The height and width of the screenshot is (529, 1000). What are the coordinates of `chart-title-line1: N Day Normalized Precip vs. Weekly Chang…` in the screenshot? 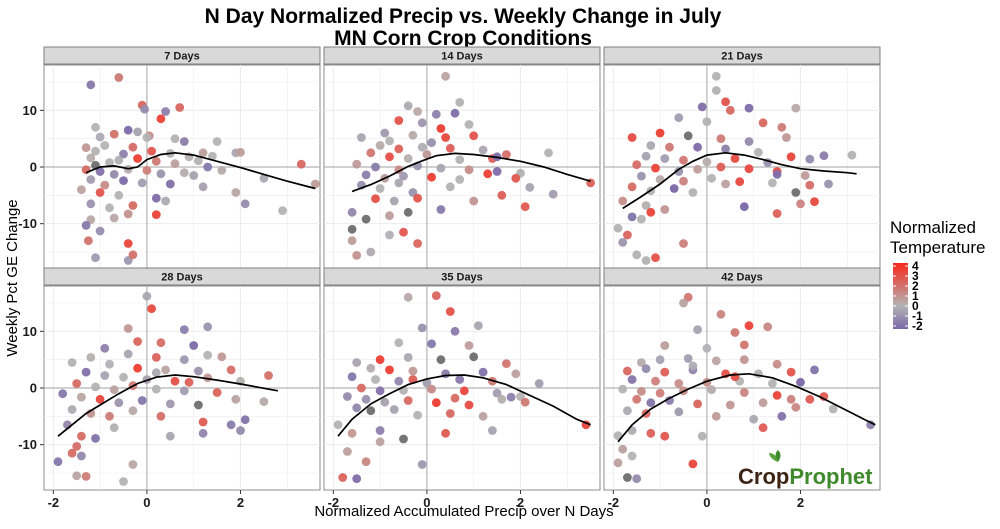 It's located at (463, 16).